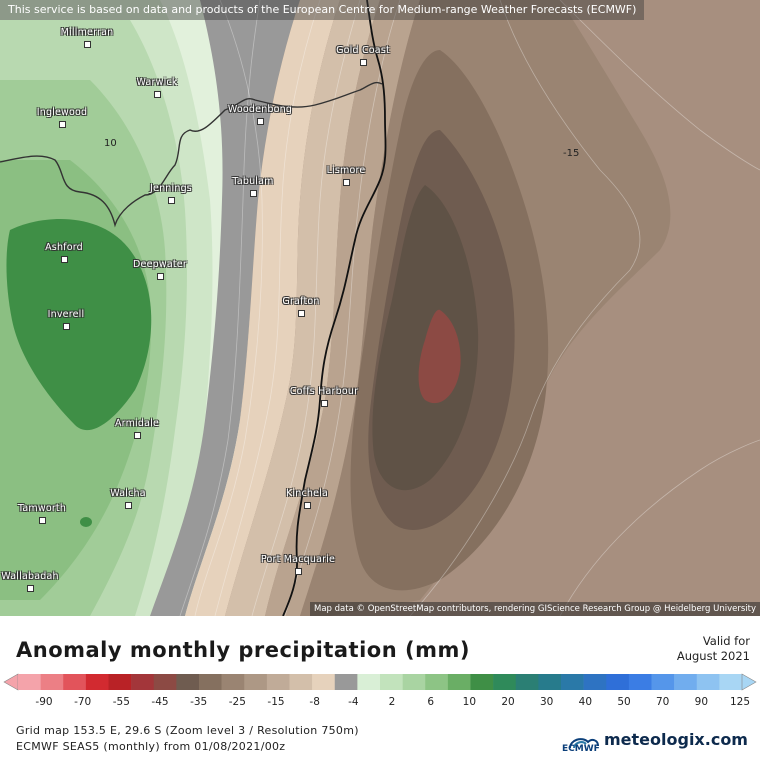  I want to click on city-name: Coffs Harbour, so click(324, 391).